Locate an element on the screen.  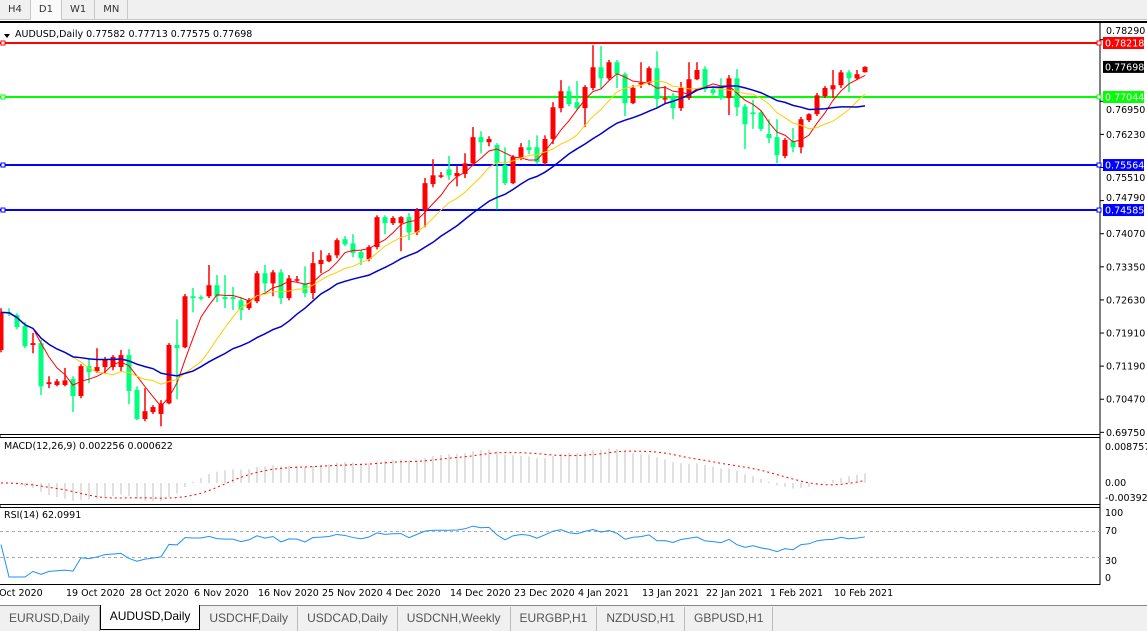
price-label: 0.74585 is located at coordinates (1124, 211).